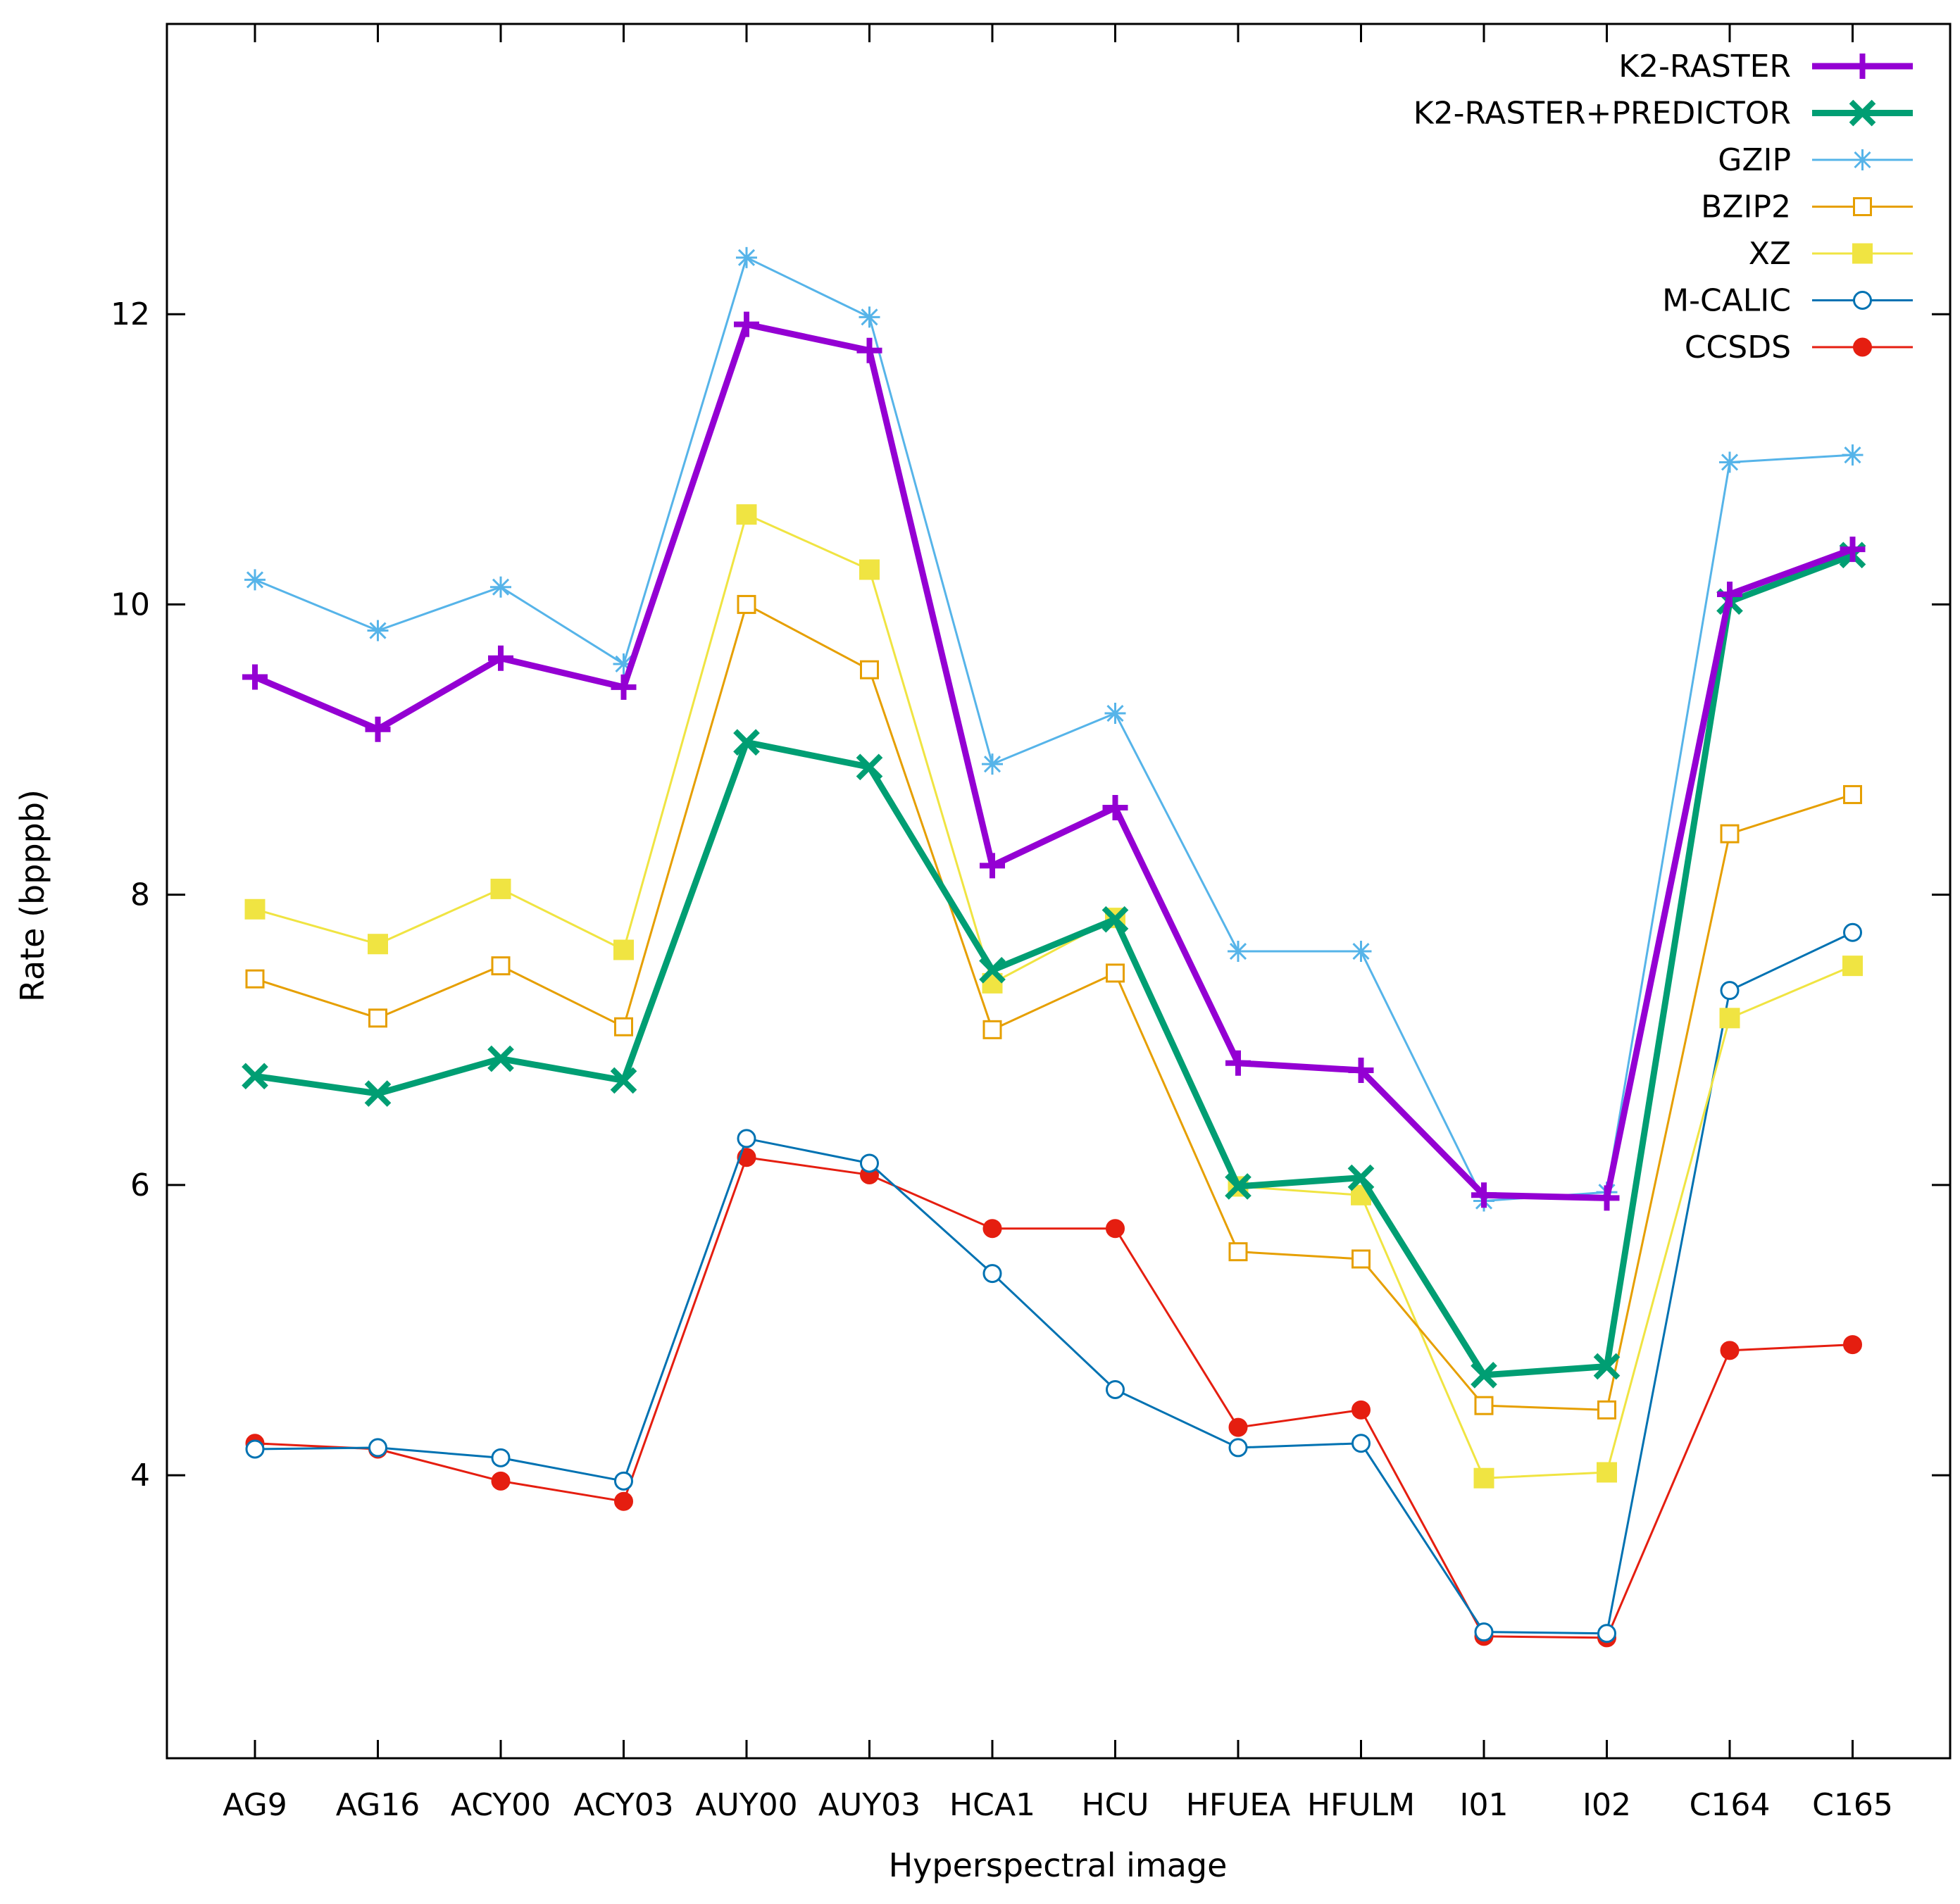 This screenshot has height=1904, width=1960. I want to click on x-tick-label: AUY03, so click(869, 1805).